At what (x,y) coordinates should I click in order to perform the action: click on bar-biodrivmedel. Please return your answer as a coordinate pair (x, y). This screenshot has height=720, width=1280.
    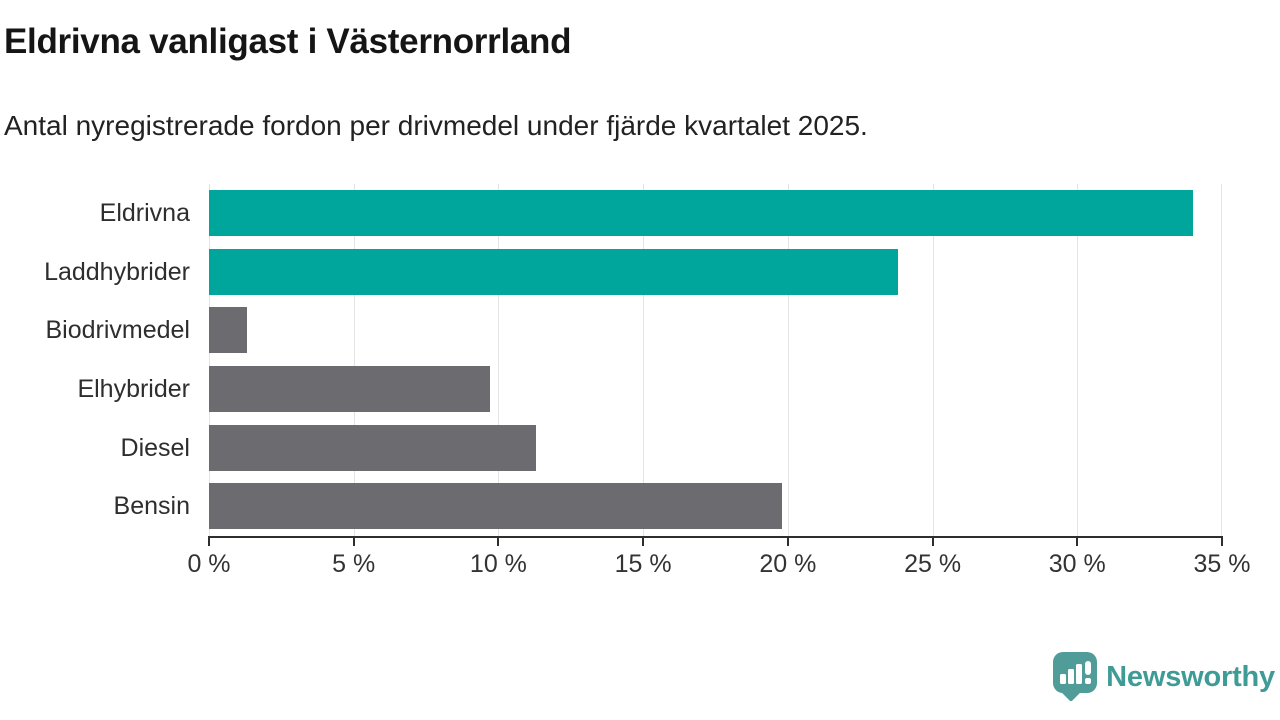
    Looking at the image, I should click on (228, 330).